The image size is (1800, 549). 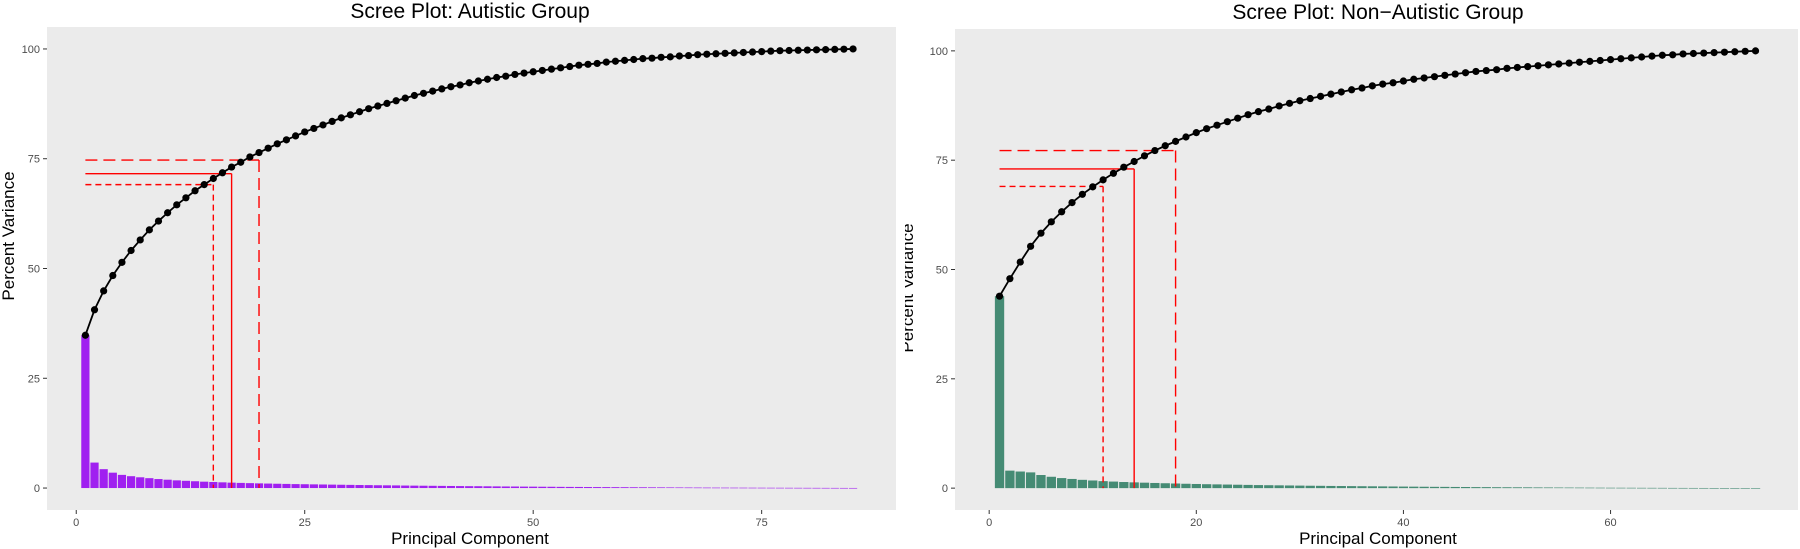 I want to click on chart-title: Scree Plot: Non−Autistic Group, so click(x=1377, y=12).